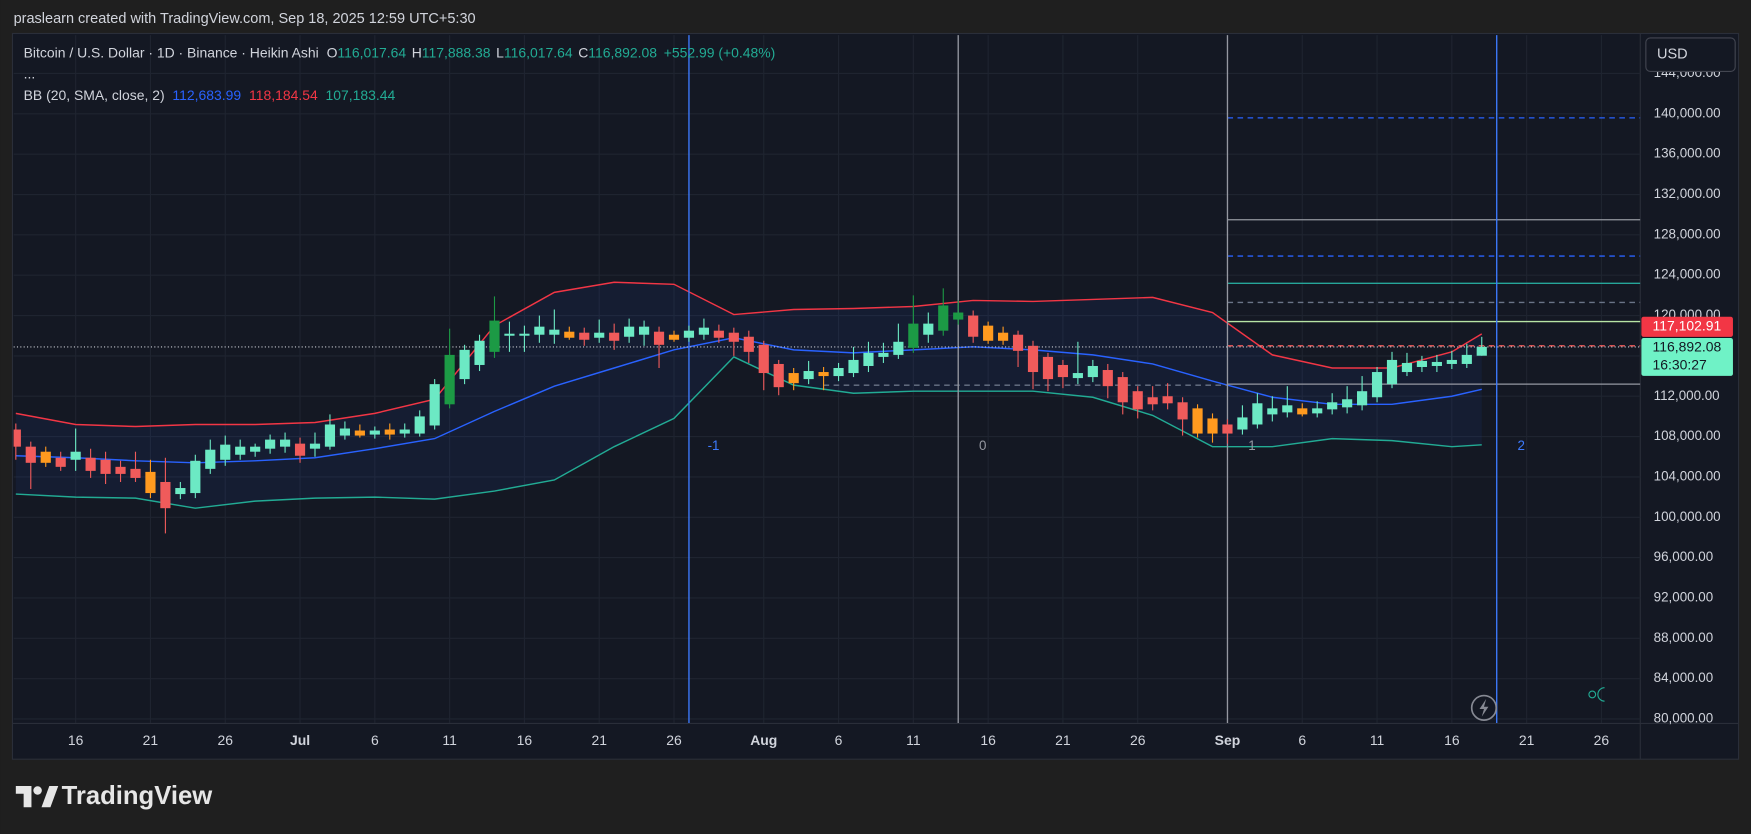 Image resolution: width=1751 pixels, height=834 pixels. I want to click on indicator-value: 112,683.99, so click(206, 95).